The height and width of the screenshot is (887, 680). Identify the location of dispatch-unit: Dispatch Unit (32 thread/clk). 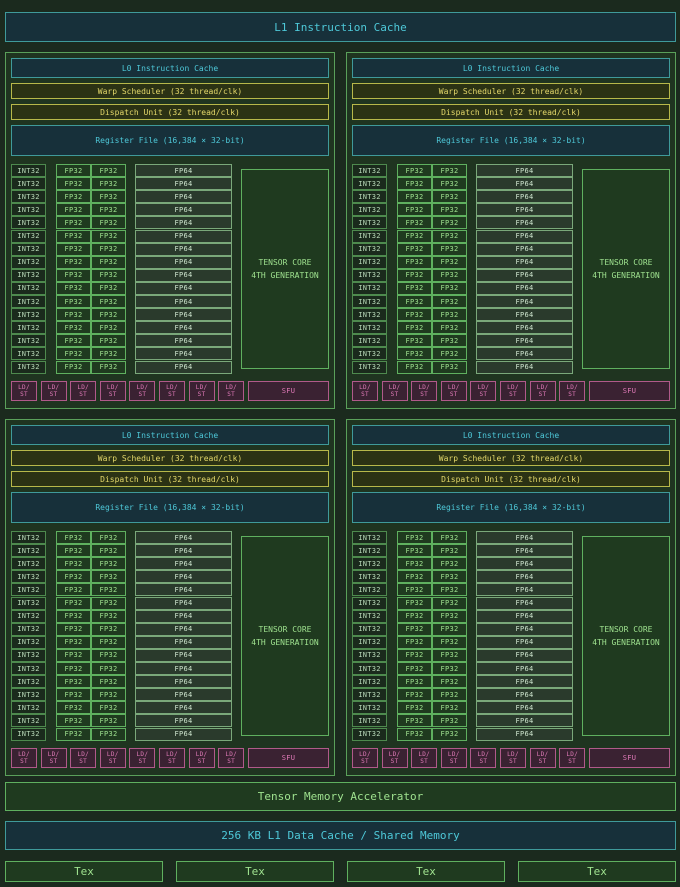
(170, 112).